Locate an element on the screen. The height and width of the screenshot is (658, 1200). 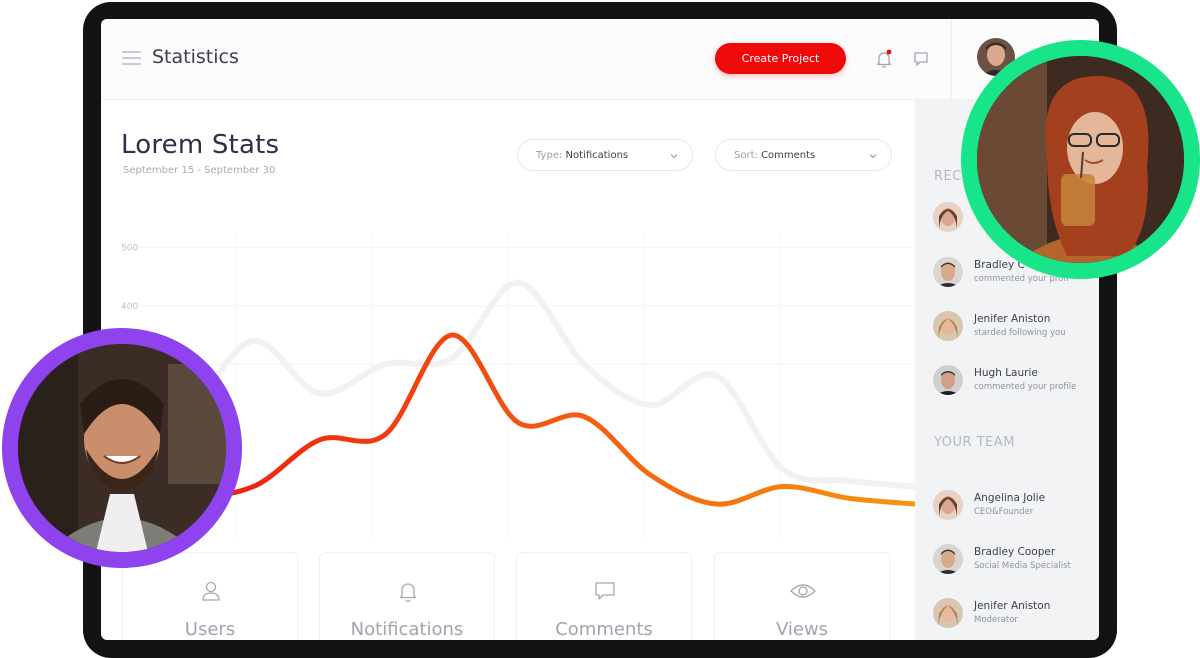
sort-filter-dropdown: Sort: Comments is located at coordinates (803, 155).